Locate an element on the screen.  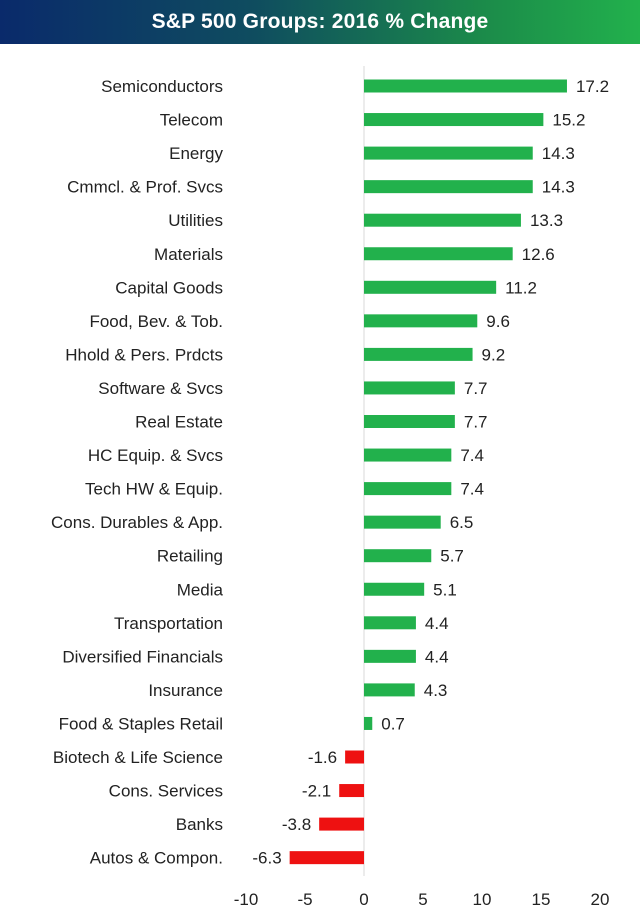
category-label: Retailing is located at coordinates (190, 556).